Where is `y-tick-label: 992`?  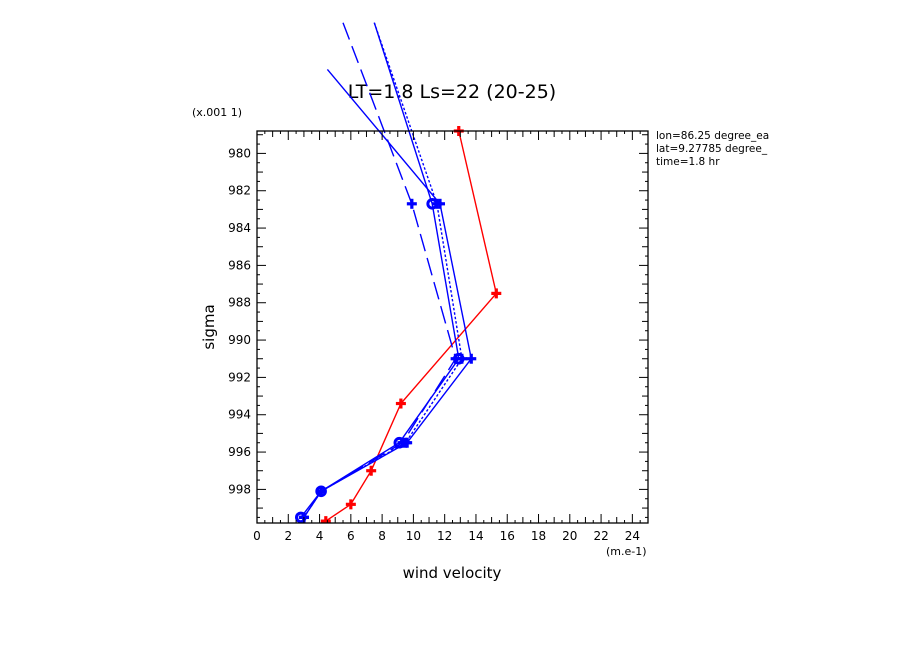 y-tick-label: 992 is located at coordinates (239, 377).